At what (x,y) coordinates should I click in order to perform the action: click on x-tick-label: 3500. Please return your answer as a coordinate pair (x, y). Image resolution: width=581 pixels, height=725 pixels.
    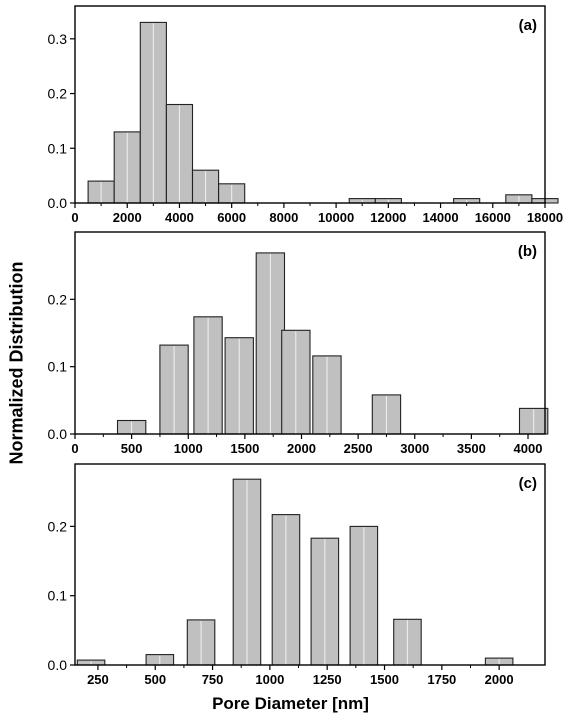
    Looking at the image, I should click on (471, 448).